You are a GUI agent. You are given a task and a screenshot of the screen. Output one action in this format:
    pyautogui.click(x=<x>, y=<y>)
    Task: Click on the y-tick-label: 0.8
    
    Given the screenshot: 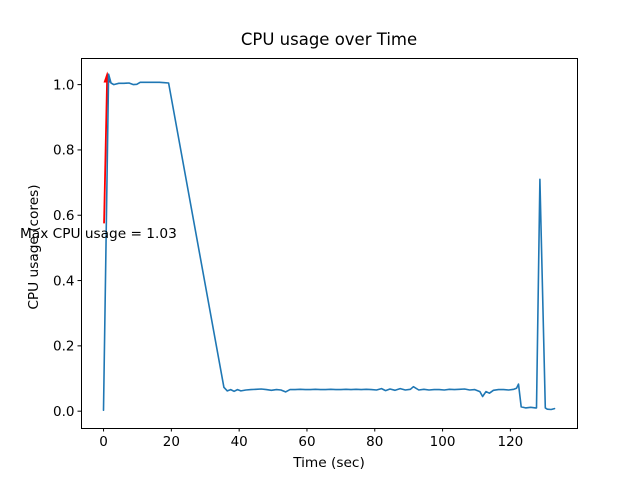 What is the action you would take?
    pyautogui.click(x=63, y=151)
    